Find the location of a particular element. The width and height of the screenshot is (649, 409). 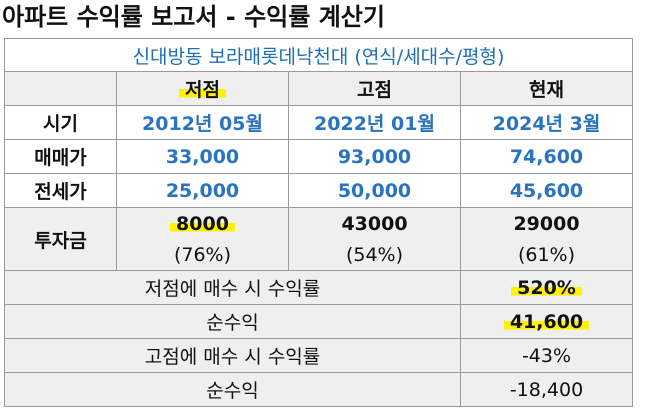

investment-ratio-current: (61%) is located at coordinates (546, 255).